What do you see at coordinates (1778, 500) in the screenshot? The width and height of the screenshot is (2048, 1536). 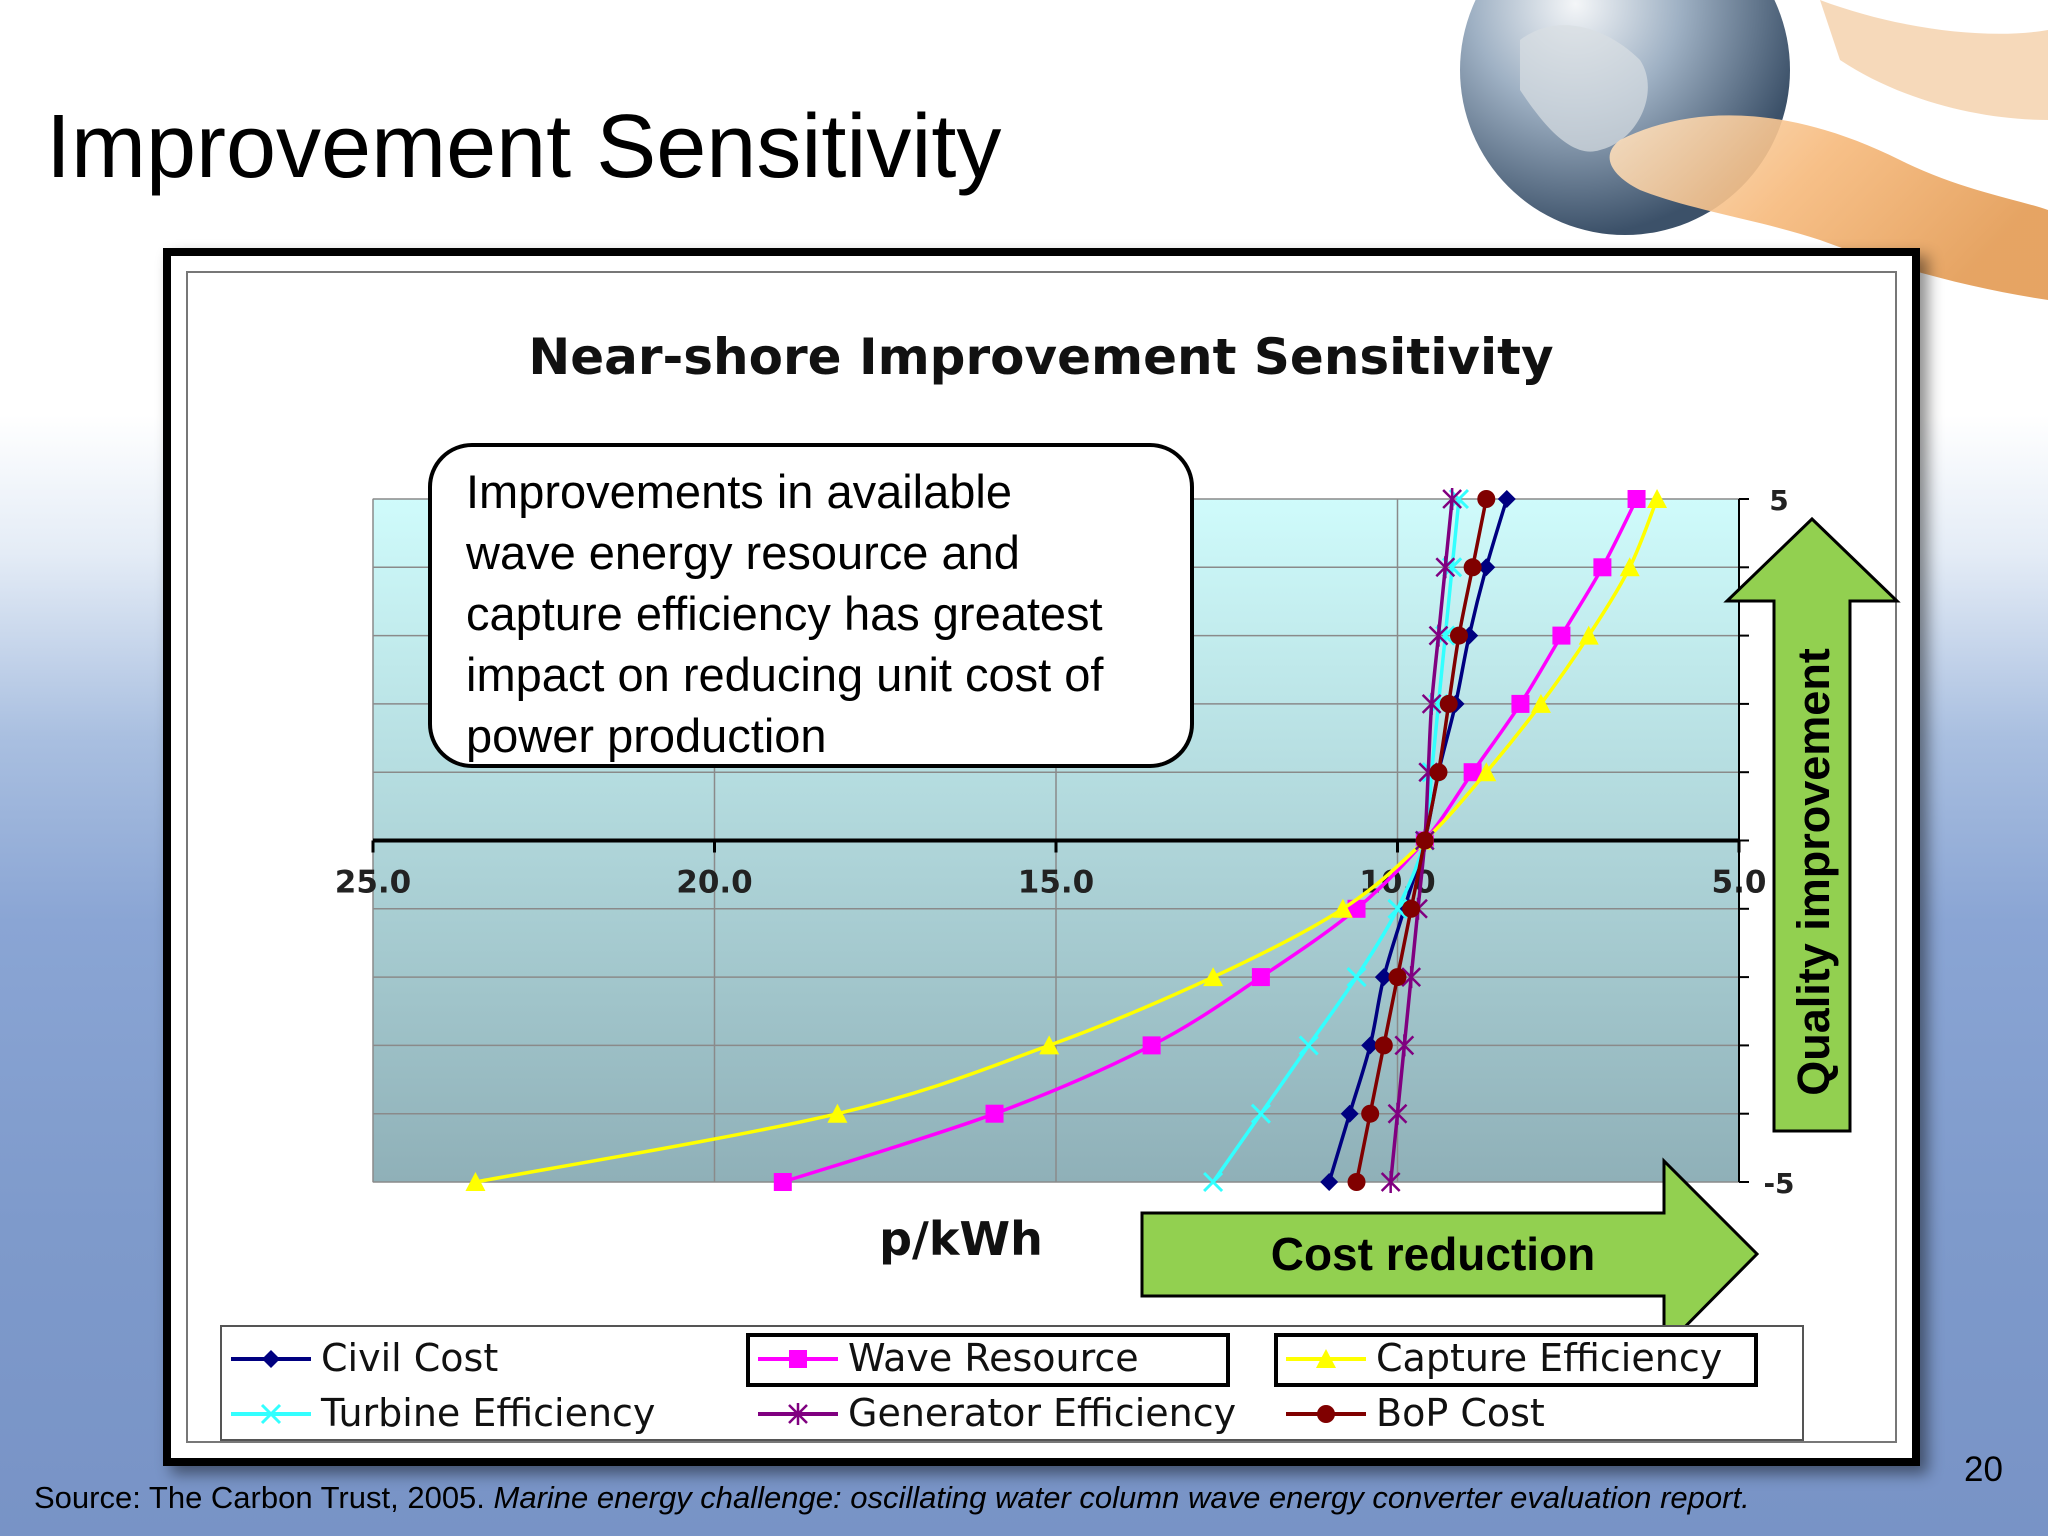 I see `y-tick-label: 5` at bounding box center [1778, 500].